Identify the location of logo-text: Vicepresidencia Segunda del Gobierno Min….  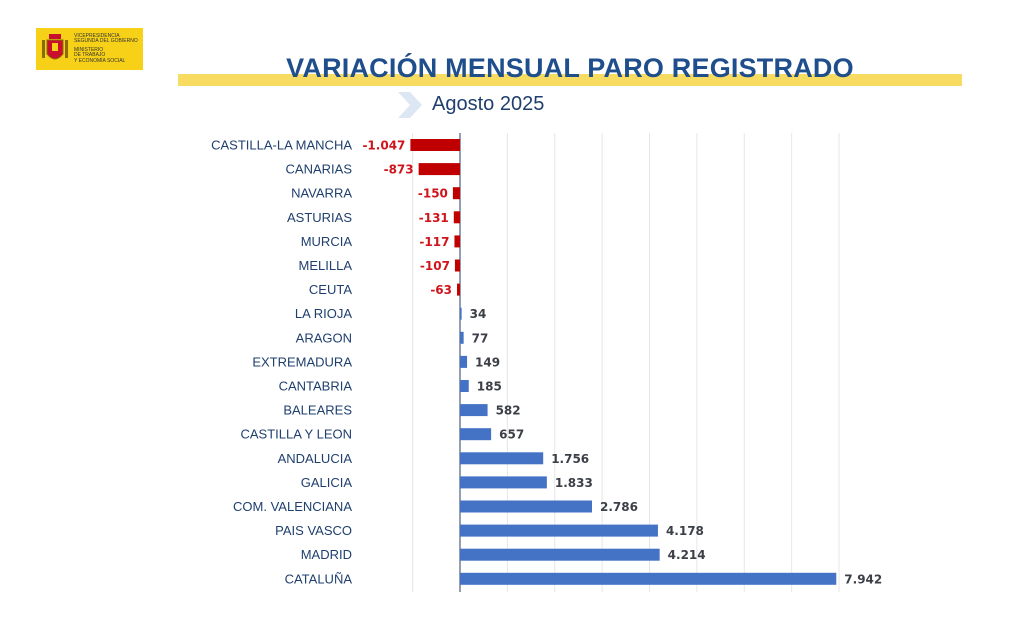
(107, 48).